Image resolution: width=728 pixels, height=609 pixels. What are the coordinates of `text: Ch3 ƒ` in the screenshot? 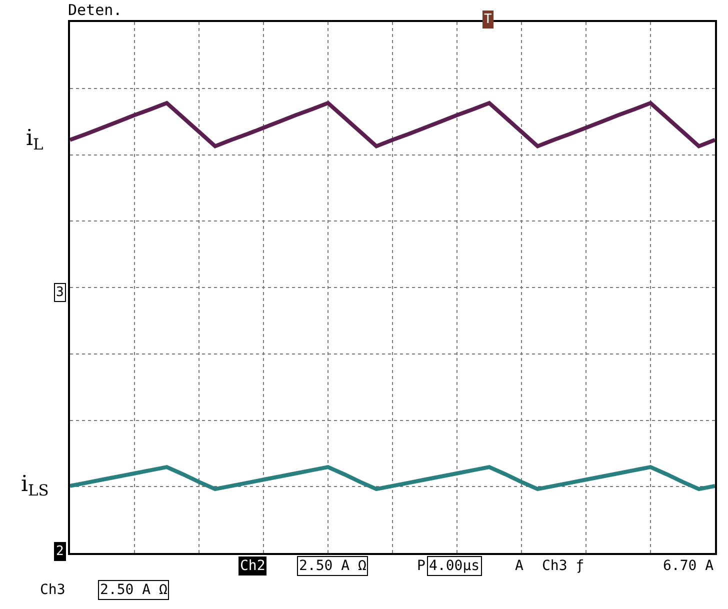 It's located at (563, 566).